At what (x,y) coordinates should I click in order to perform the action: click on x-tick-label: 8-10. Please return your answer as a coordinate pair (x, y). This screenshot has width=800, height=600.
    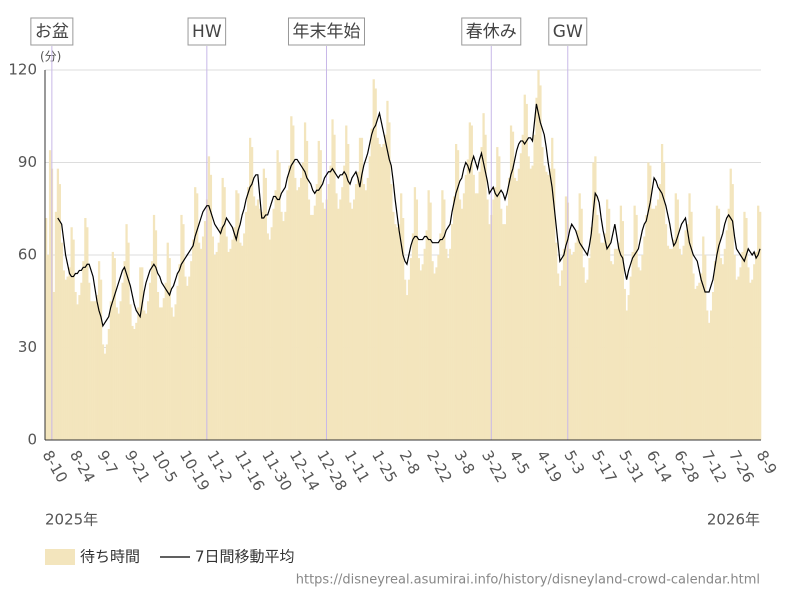
    Looking at the image, I should click on (55, 466).